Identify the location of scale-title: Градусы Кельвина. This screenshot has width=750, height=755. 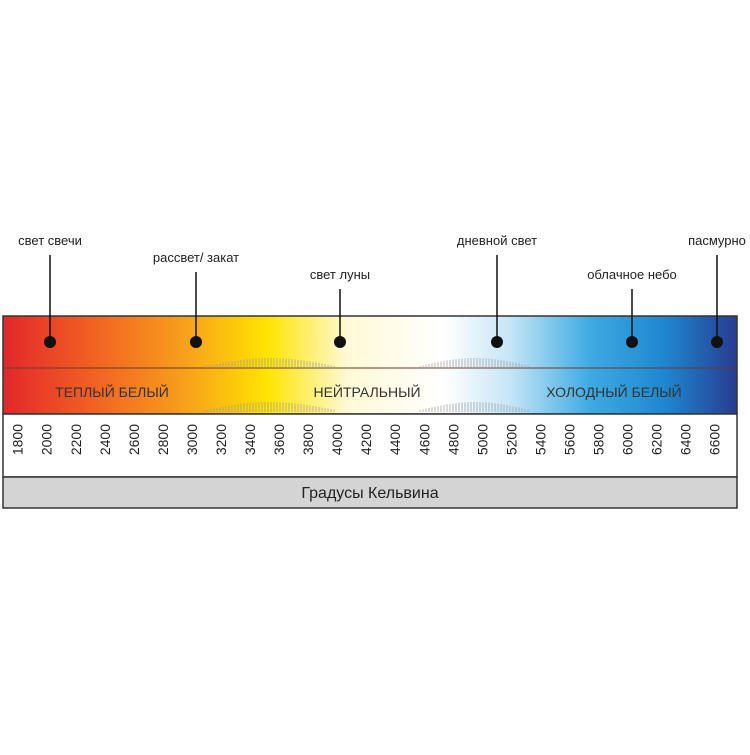
(369, 493).